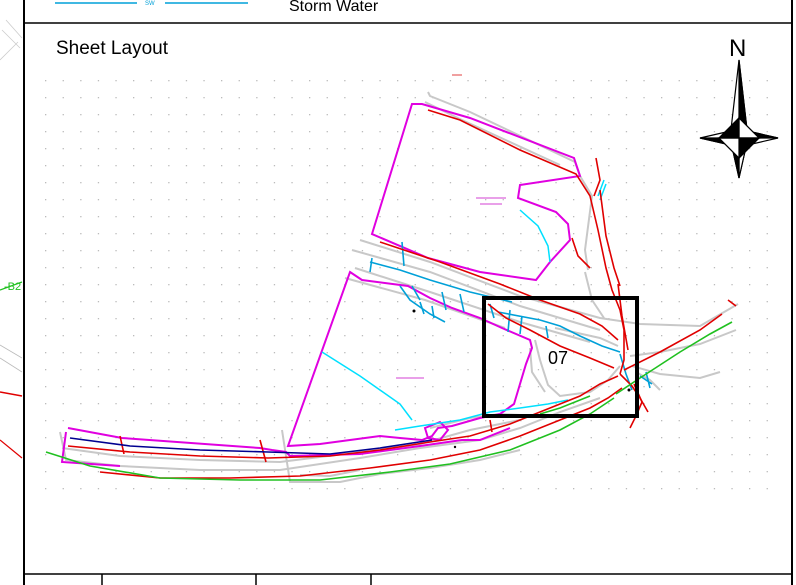 Image resolution: width=796 pixels, height=585 pixels. I want to click on sheet-number-label: 07, so click(558, 358).